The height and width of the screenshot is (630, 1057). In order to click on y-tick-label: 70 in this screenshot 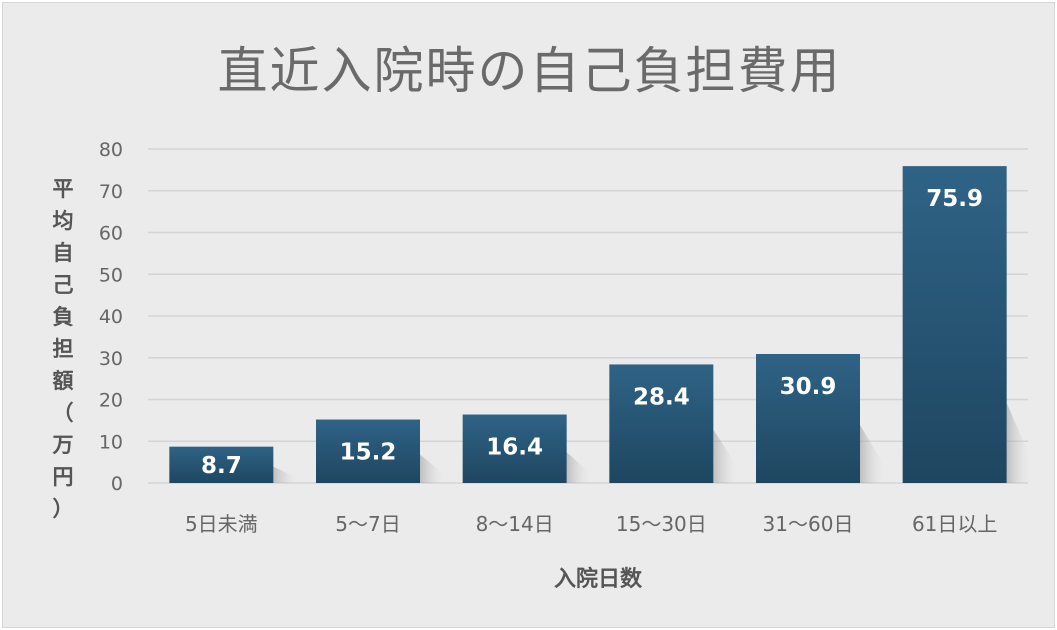, I will do `click(111, 192)`.